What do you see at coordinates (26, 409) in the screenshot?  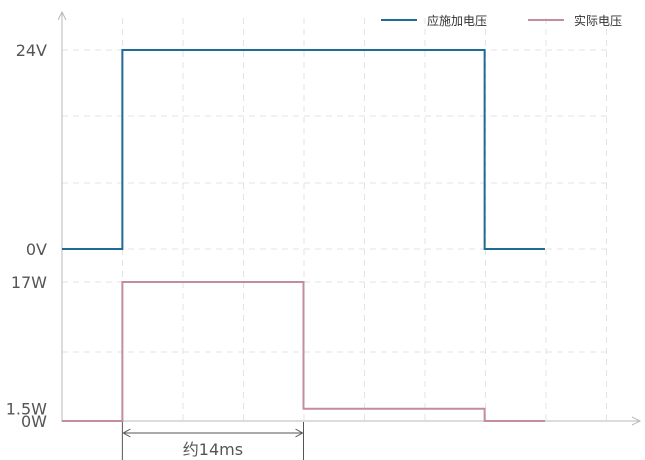 I see `y-tick-label: 1.5W` at bounding box center [26, 409].